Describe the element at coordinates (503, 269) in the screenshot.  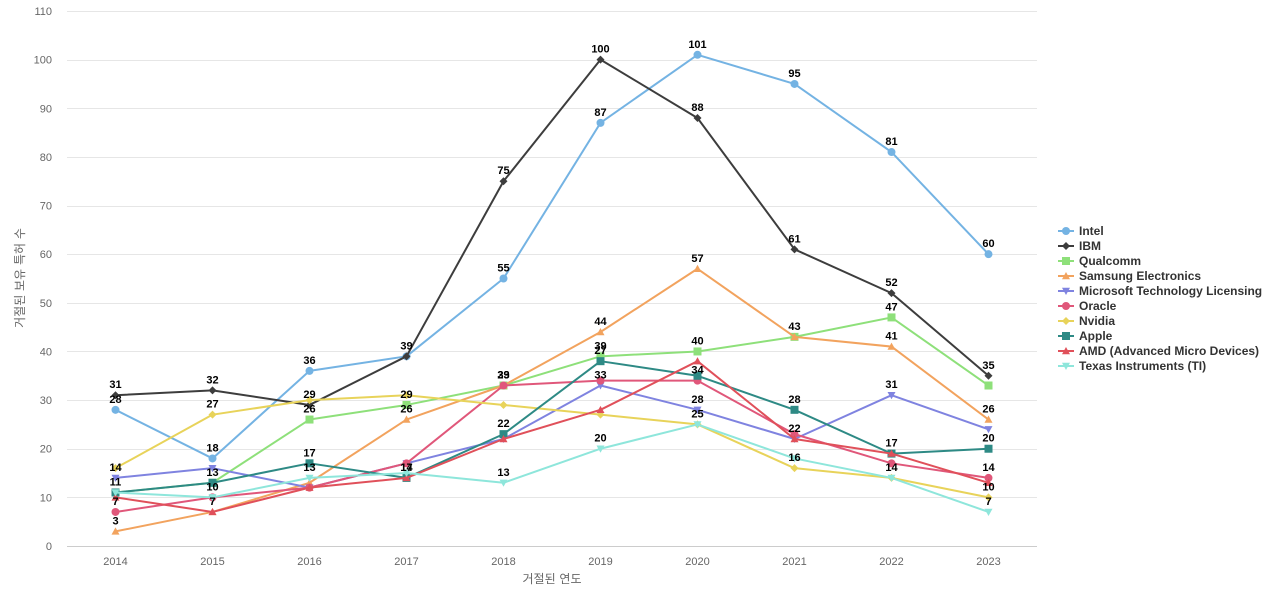
I see `data-label: 55` at that location.